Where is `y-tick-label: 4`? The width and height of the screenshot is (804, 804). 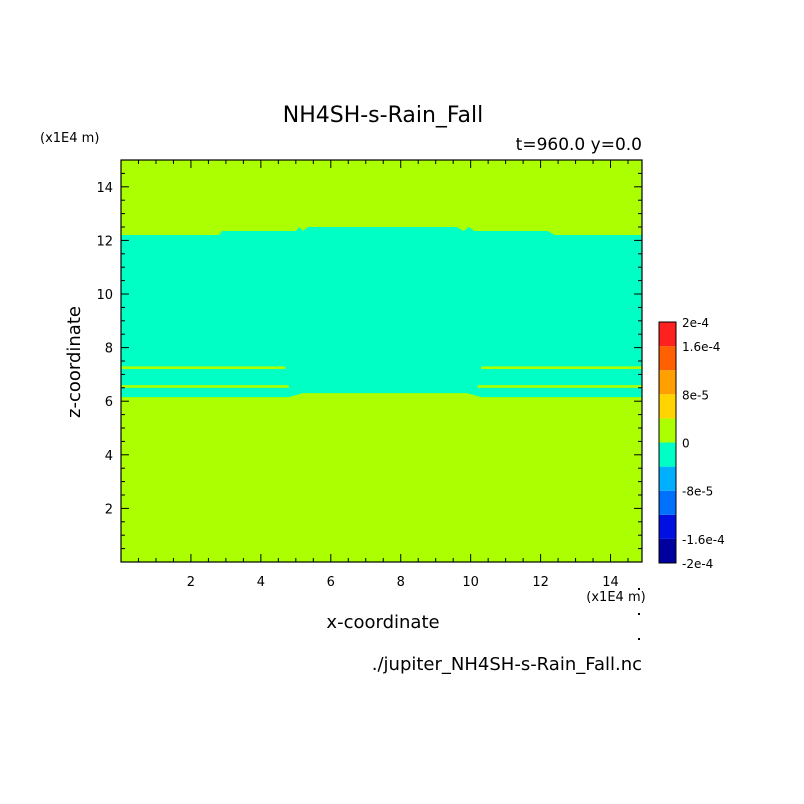
y-tick-label: 4 is located at coordinates (109, 456).